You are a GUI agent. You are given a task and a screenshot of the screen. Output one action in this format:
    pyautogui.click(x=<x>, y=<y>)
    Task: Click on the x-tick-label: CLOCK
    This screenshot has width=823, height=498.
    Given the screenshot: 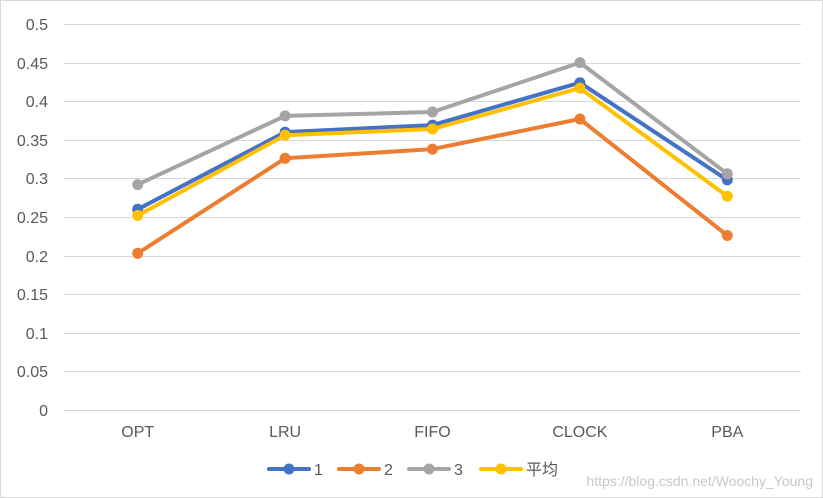 What is the action you would take?
    pyautogui.click(x=579, y=432)
    